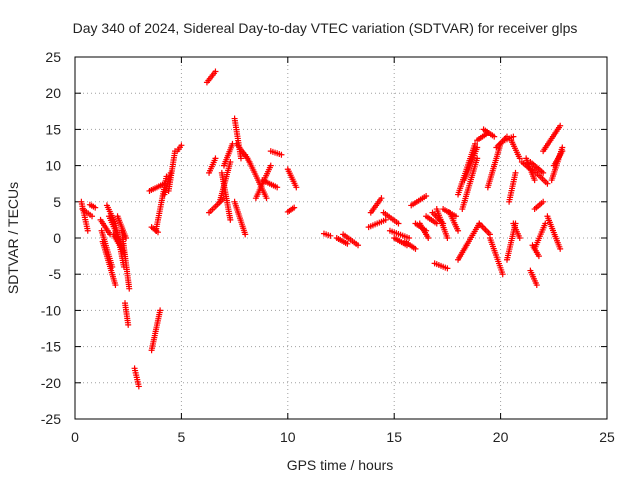 Image resolution: width=640 pixels, height=480 pixels. I want to click on y-tick-label: 25, so click(53, 57).